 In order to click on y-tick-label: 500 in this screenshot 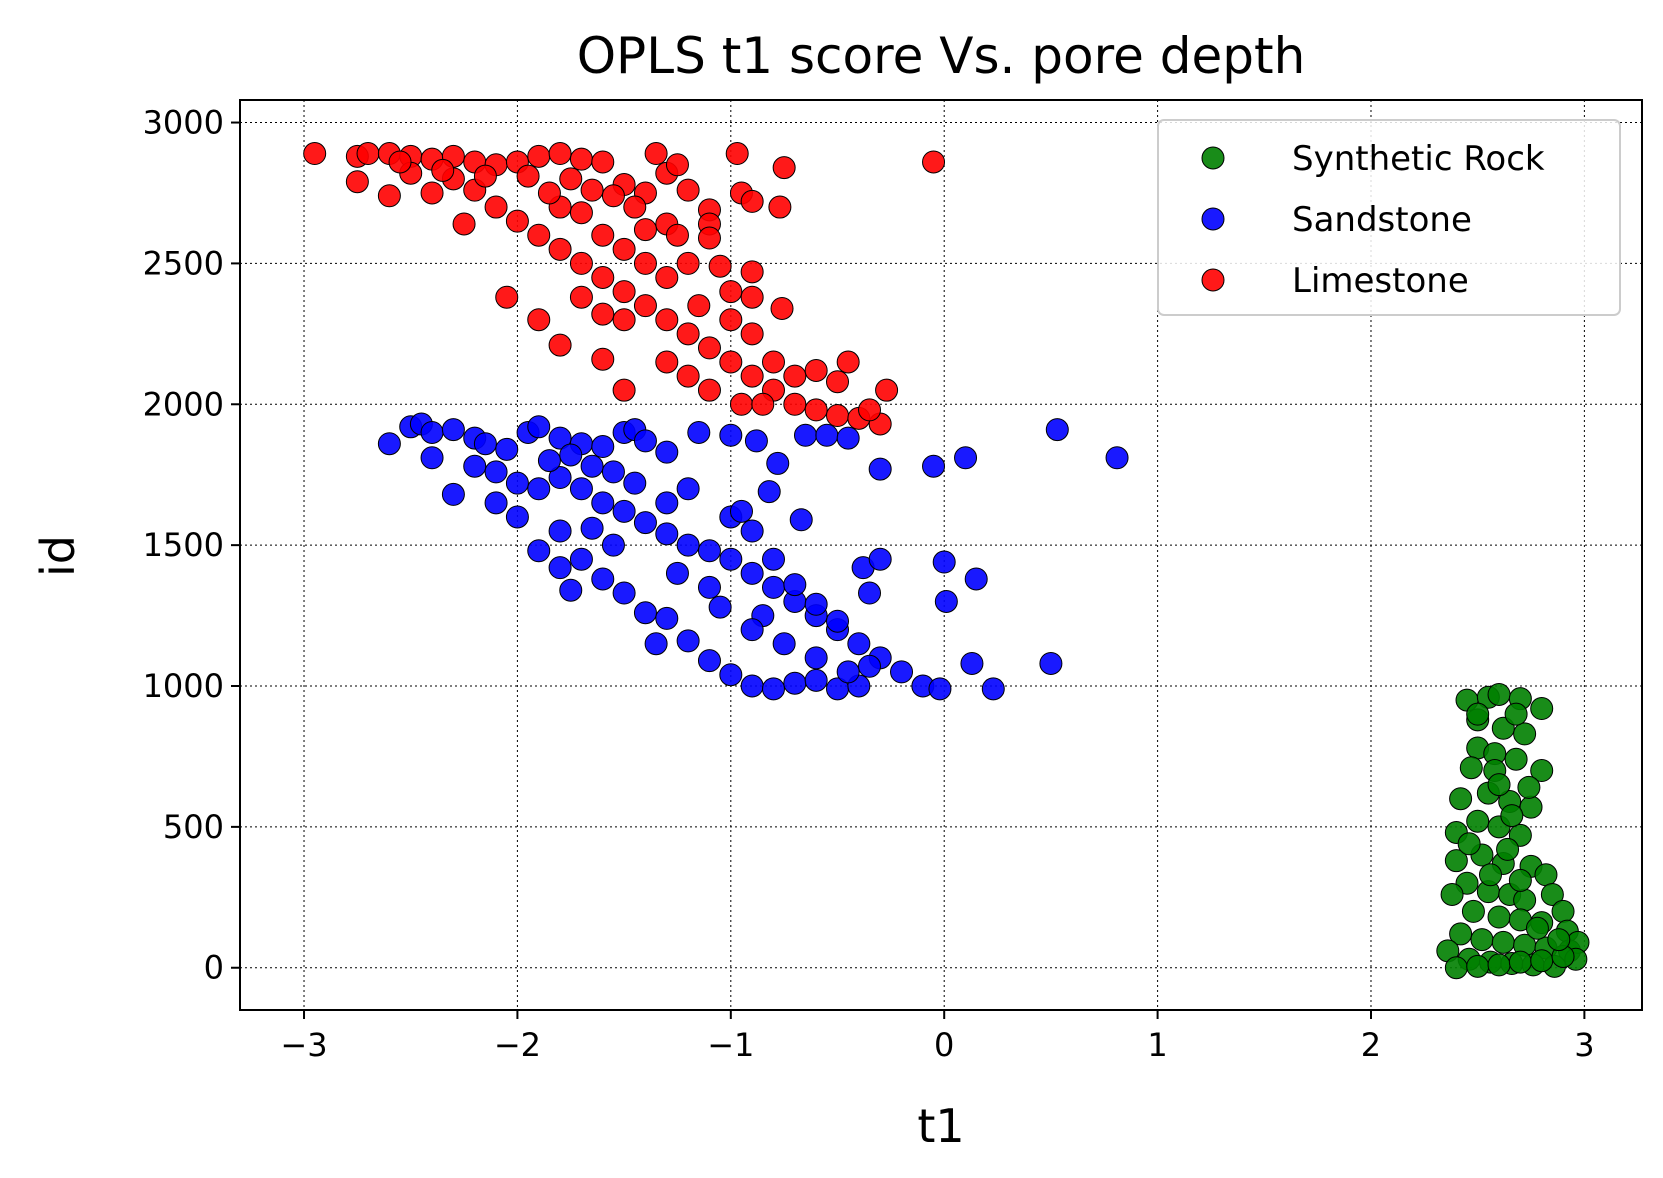, I will do `click(193, 827)`.